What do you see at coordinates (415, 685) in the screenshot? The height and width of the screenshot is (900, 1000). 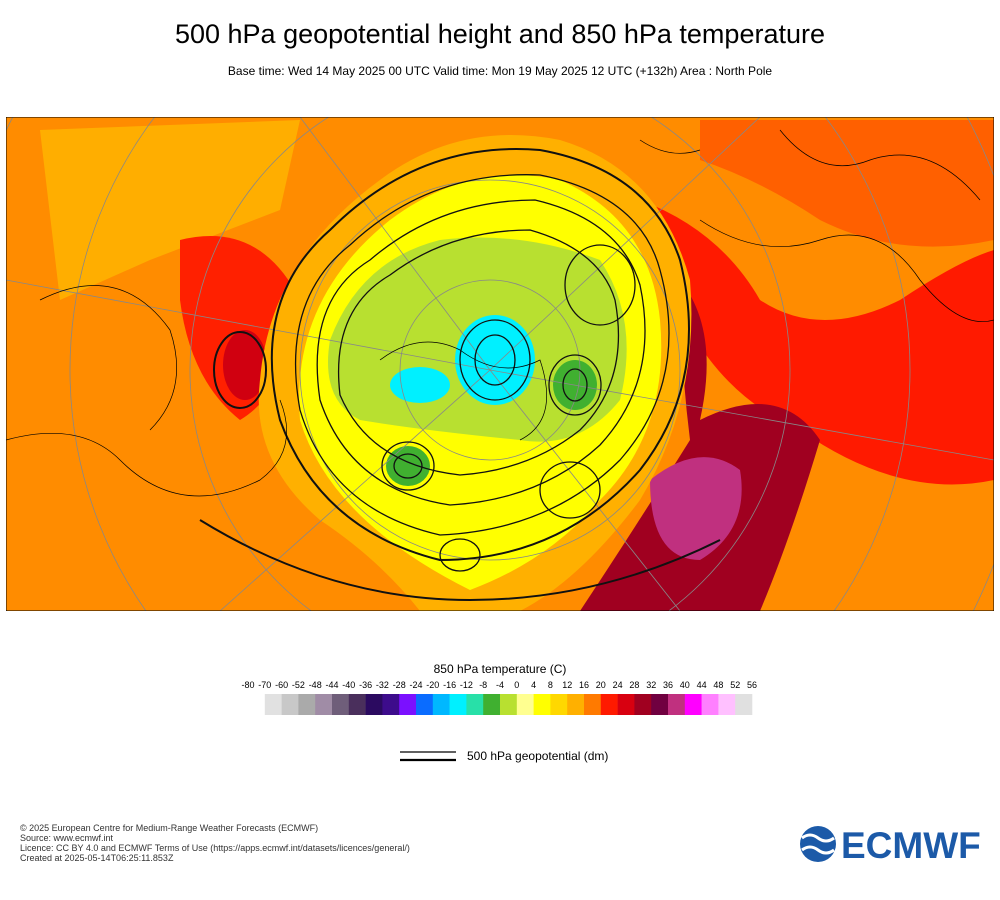 I see `colorbar-tick-label: -24` at bounding box center [415, 685].